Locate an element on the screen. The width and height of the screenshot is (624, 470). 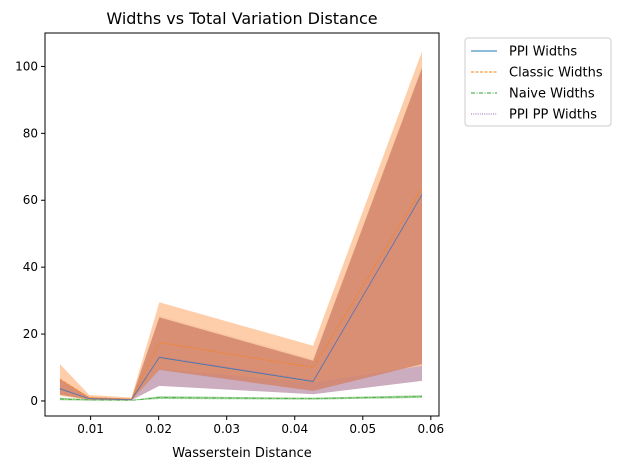
legend-label: Naive Widths is located at coordinates (552, 94).